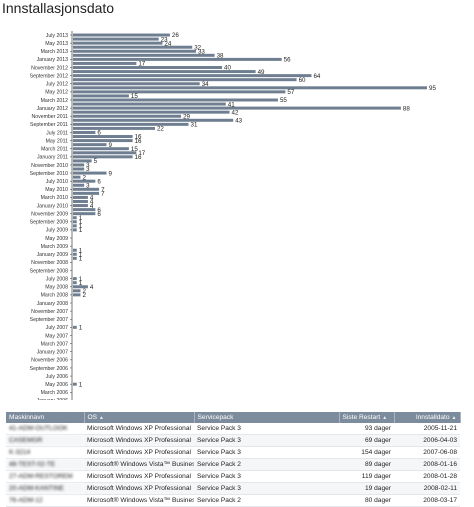  I want to click on y-tick-label: September 2006, so click(49, 369).